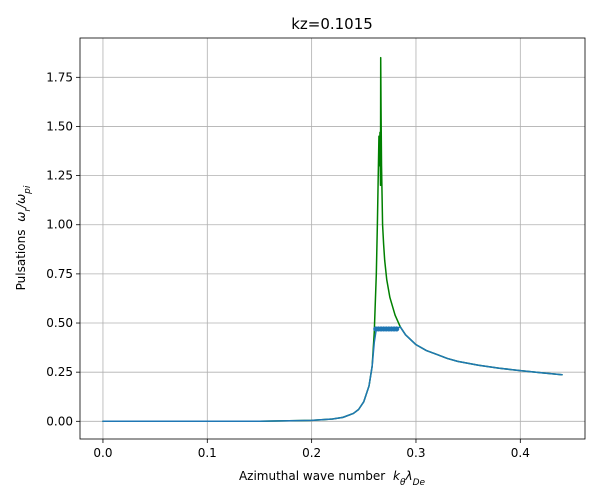 This screenshot has height=500, width=600. Describe the element at coordinates (59, 323) in the screenshot. I see `y-tick-label: 0.50` at that location.